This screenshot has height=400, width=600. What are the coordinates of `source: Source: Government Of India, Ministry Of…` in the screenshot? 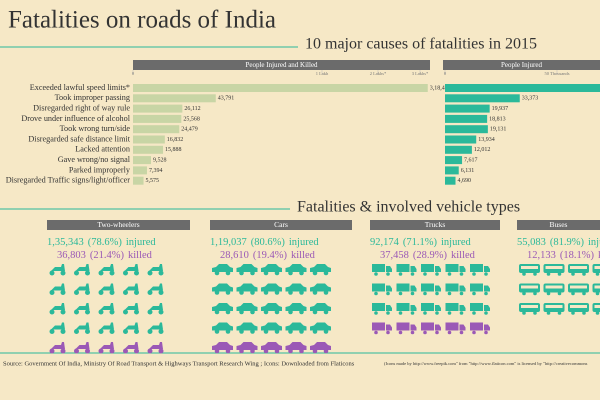 It's located at (179, 363).